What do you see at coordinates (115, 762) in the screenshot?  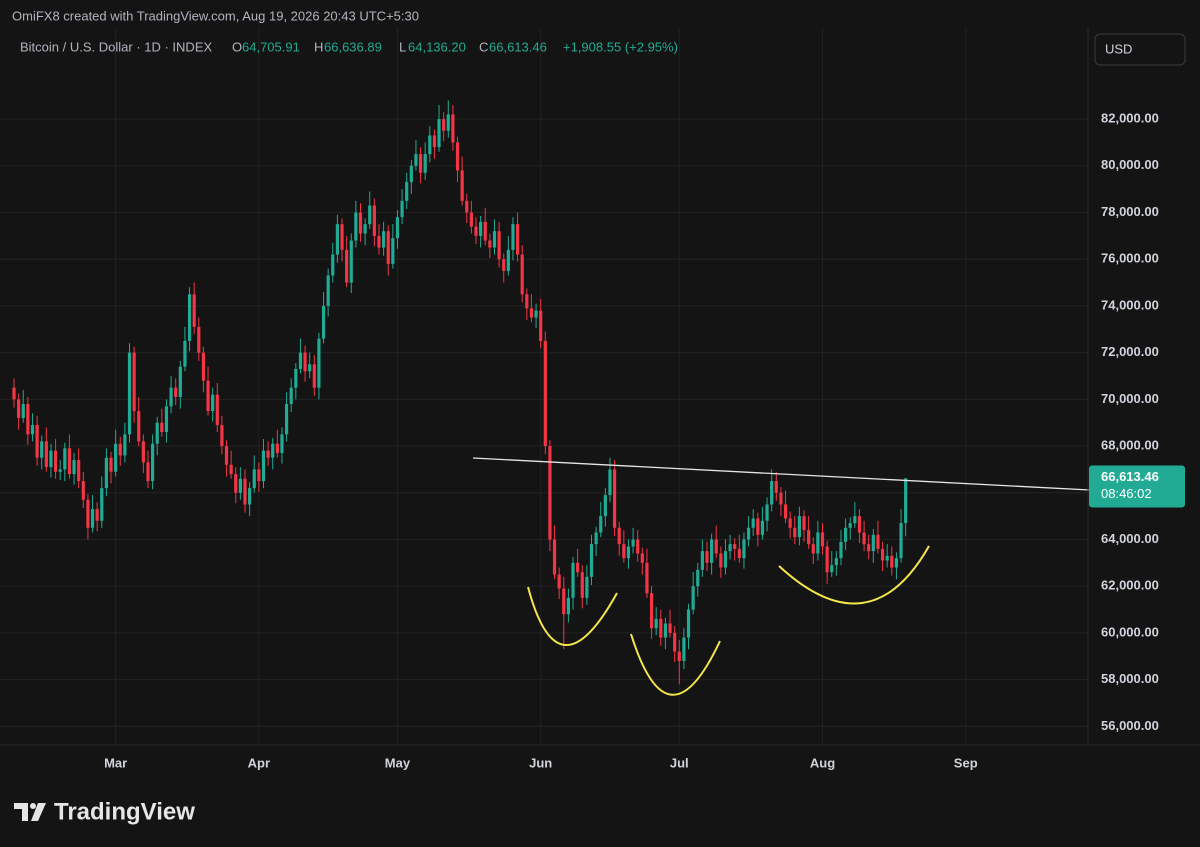 I see `x-tick-label: Mar` at bounding box center [115, 762].